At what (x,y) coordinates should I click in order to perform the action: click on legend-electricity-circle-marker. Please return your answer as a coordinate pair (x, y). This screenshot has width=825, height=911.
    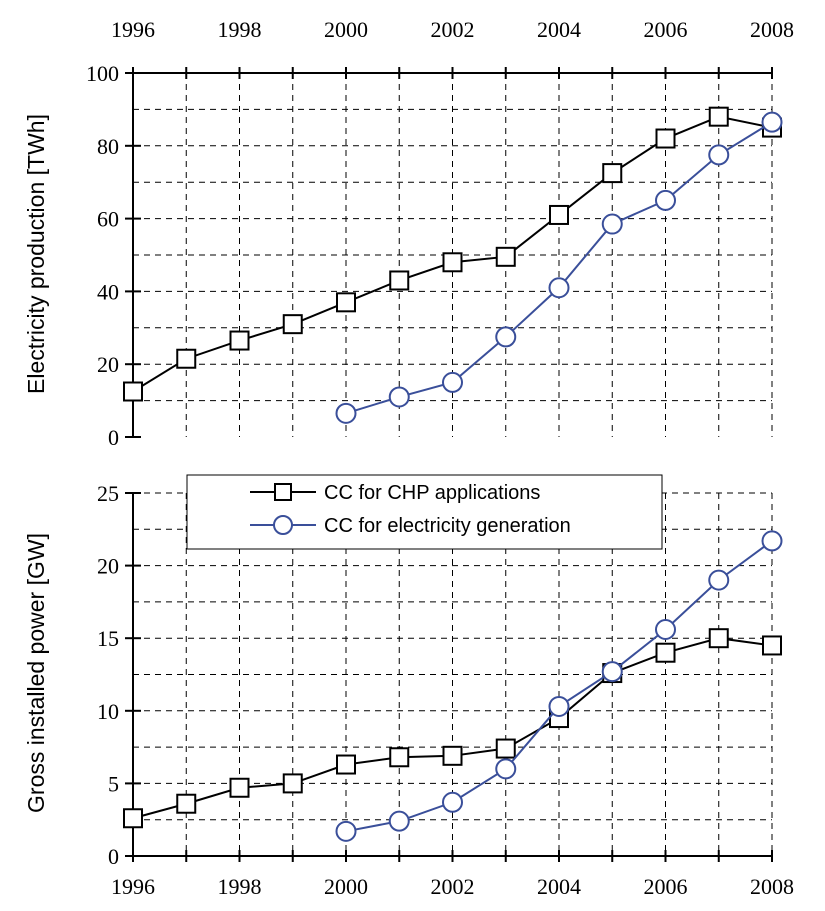
    Looking at the image, I should click on (283, 525).